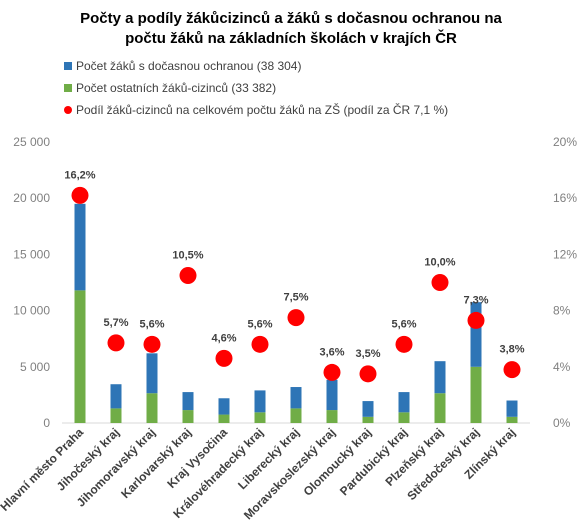 The height and width of the screenshot is (530, 582). I want to click on share-data-label: 7,5%, so click(295, 298).